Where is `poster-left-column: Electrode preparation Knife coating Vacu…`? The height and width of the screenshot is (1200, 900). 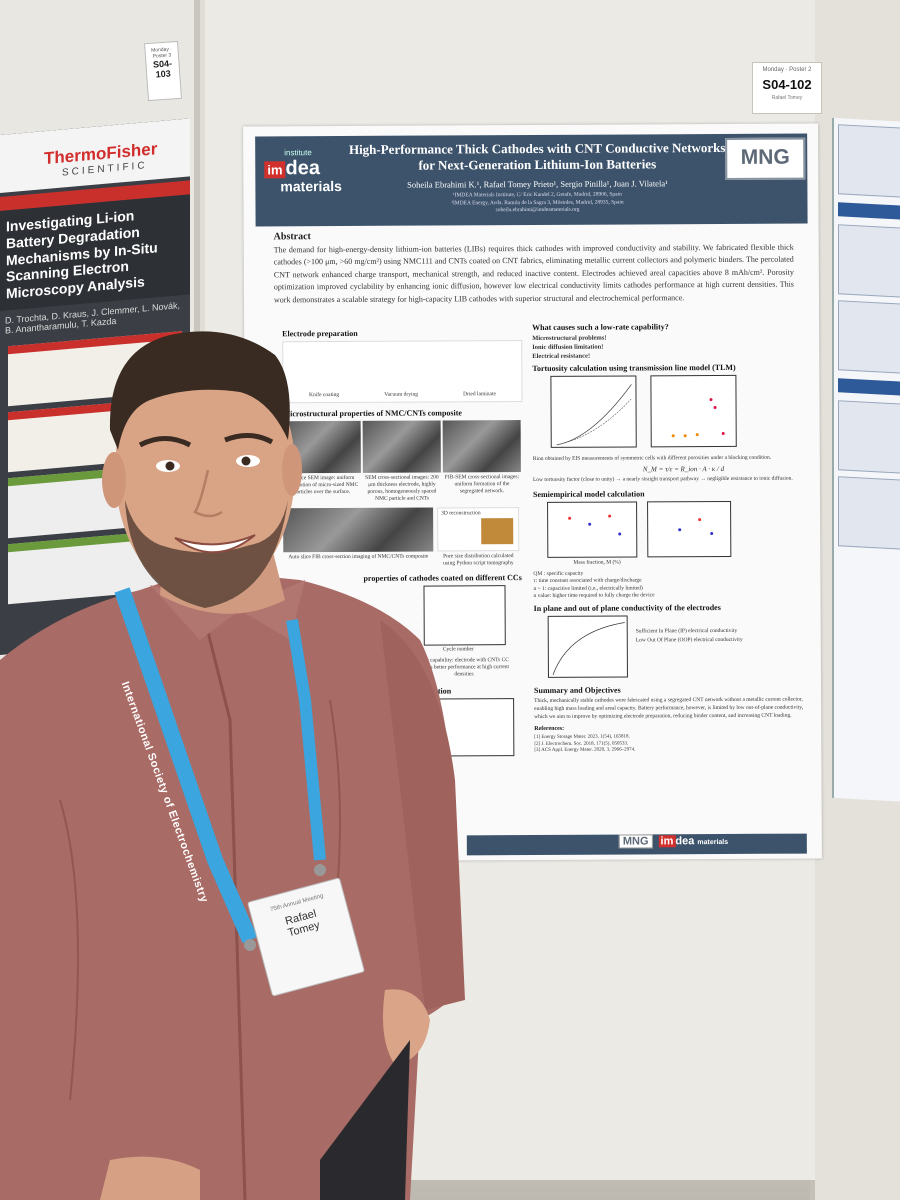 poster-left-column: Electrode preparation Knife coating Vacu… is located at coordinates (403, 541).